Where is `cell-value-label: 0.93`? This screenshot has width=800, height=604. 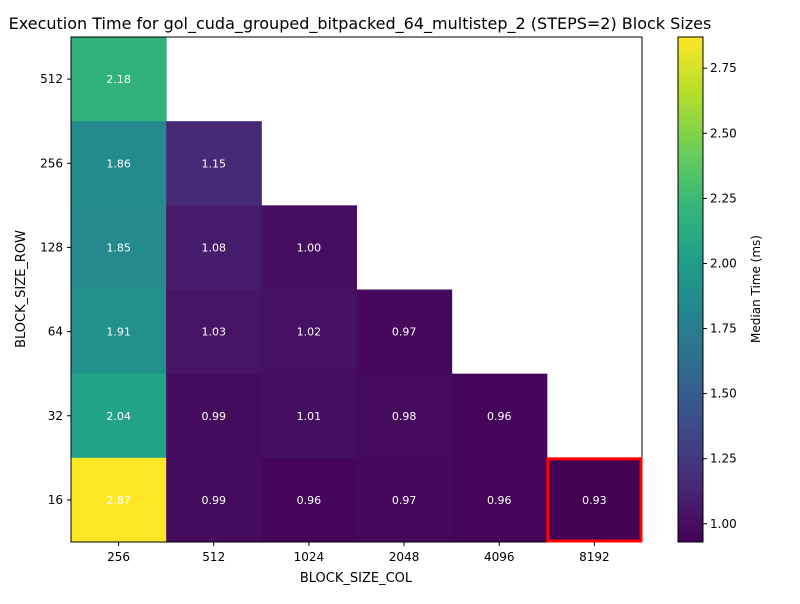 cell-value-label: 0.93 is located at coordinates (594, 500).